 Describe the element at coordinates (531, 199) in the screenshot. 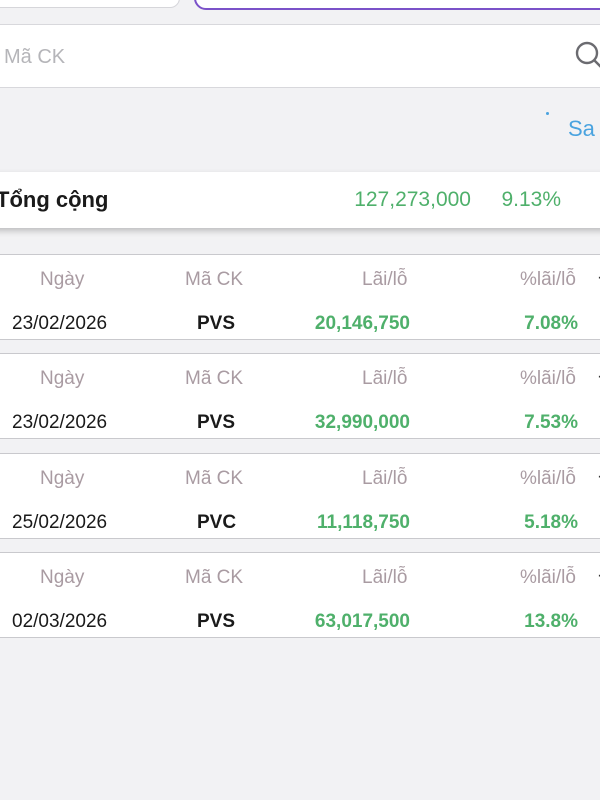

I see `total-profit-percent: 9.13%` at that location.